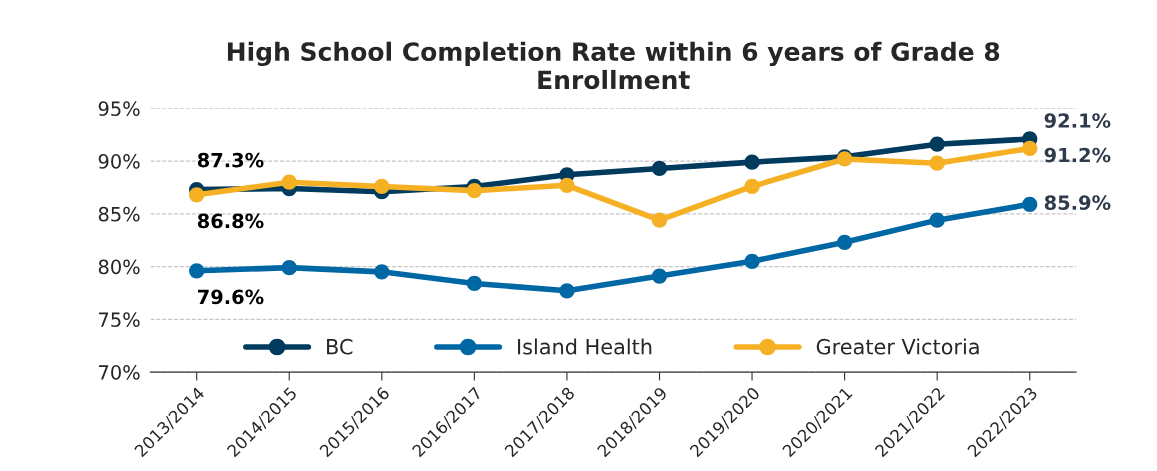  I want to click on annotation: 92.1%, so click(1077, 120).